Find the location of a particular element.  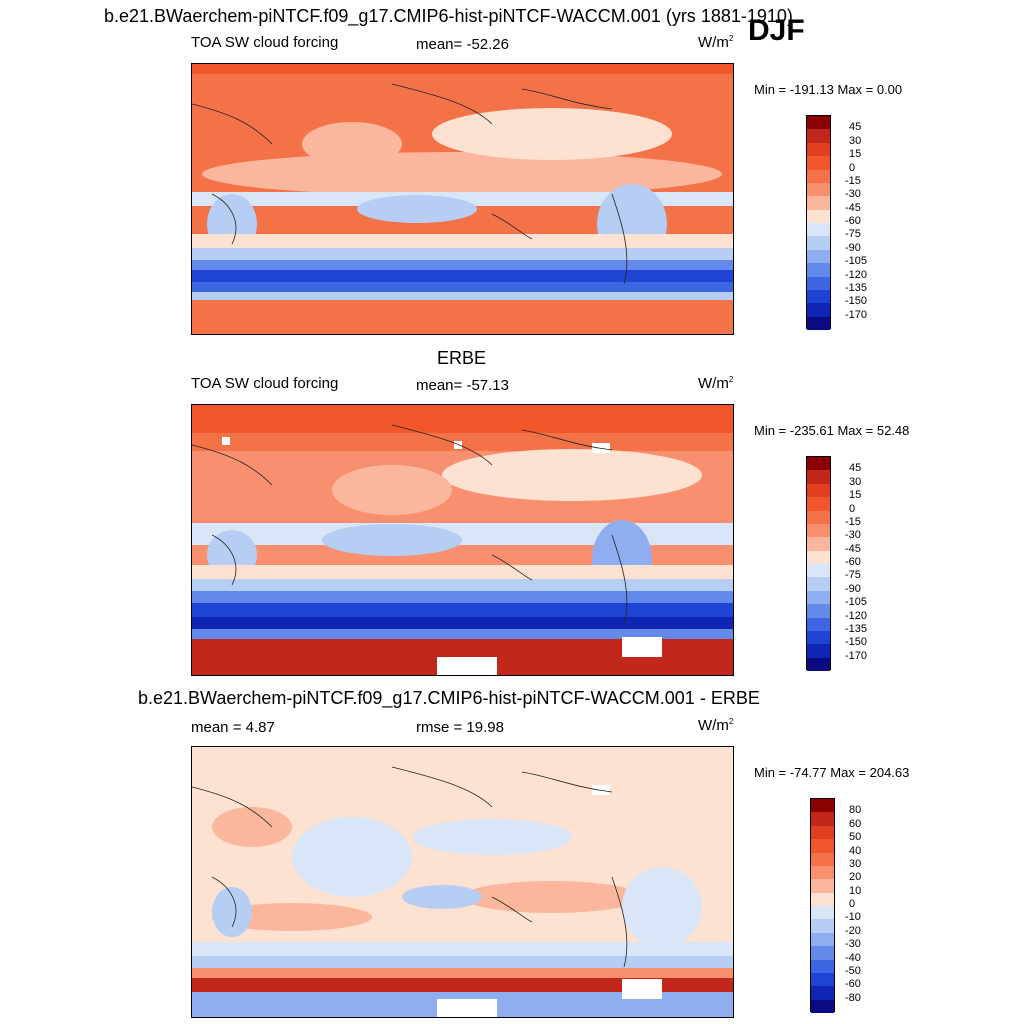

colorbar-tick-label: -45 is located at coordinates (853, 207).